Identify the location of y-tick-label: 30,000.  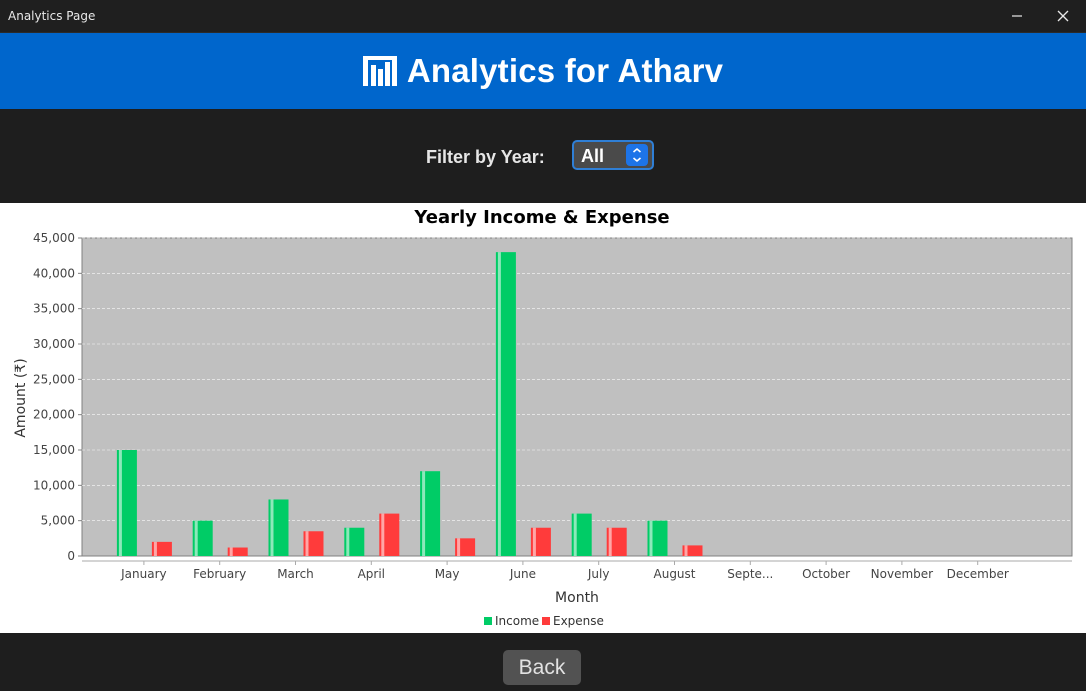
(54, 344).